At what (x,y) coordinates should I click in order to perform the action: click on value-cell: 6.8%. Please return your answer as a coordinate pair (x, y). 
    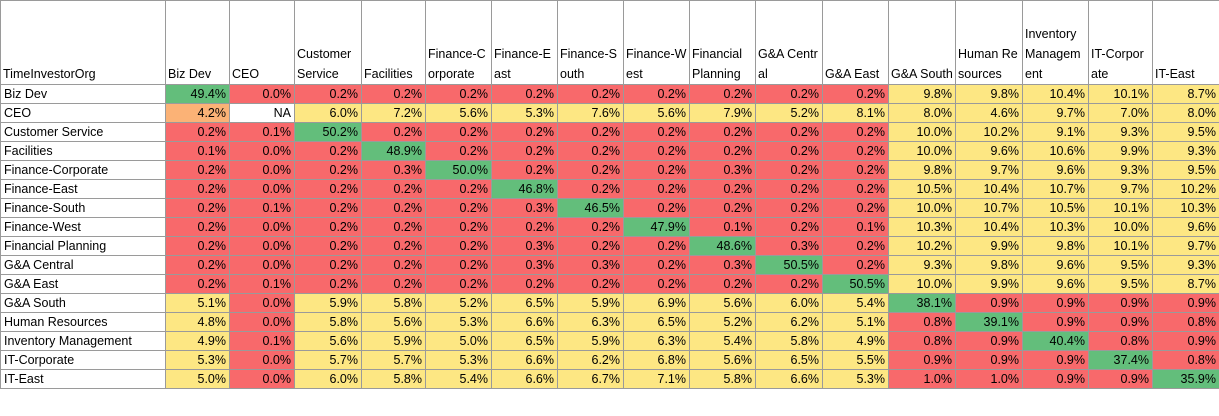
    Looking at the image, I should click on (656, 360).